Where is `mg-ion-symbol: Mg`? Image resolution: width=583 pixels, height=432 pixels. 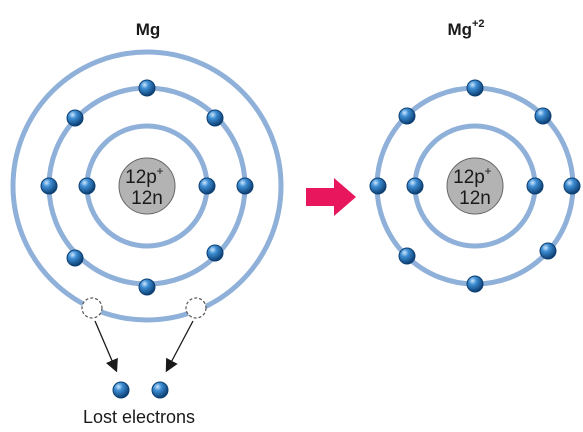 mg-ion-symbol: Mg is located at coordinates (459, 29).